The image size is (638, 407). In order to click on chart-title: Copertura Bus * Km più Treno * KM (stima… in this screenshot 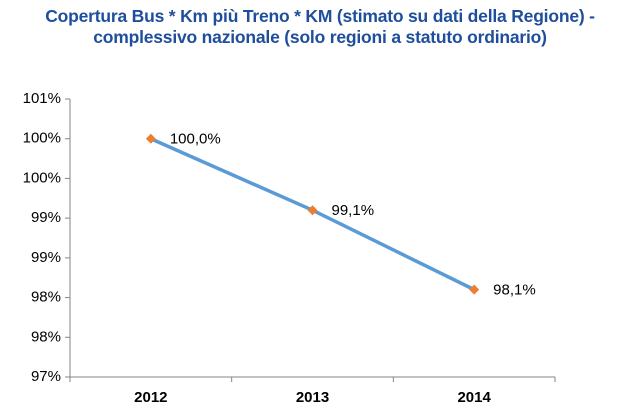, I will do `click(320, 26)`.